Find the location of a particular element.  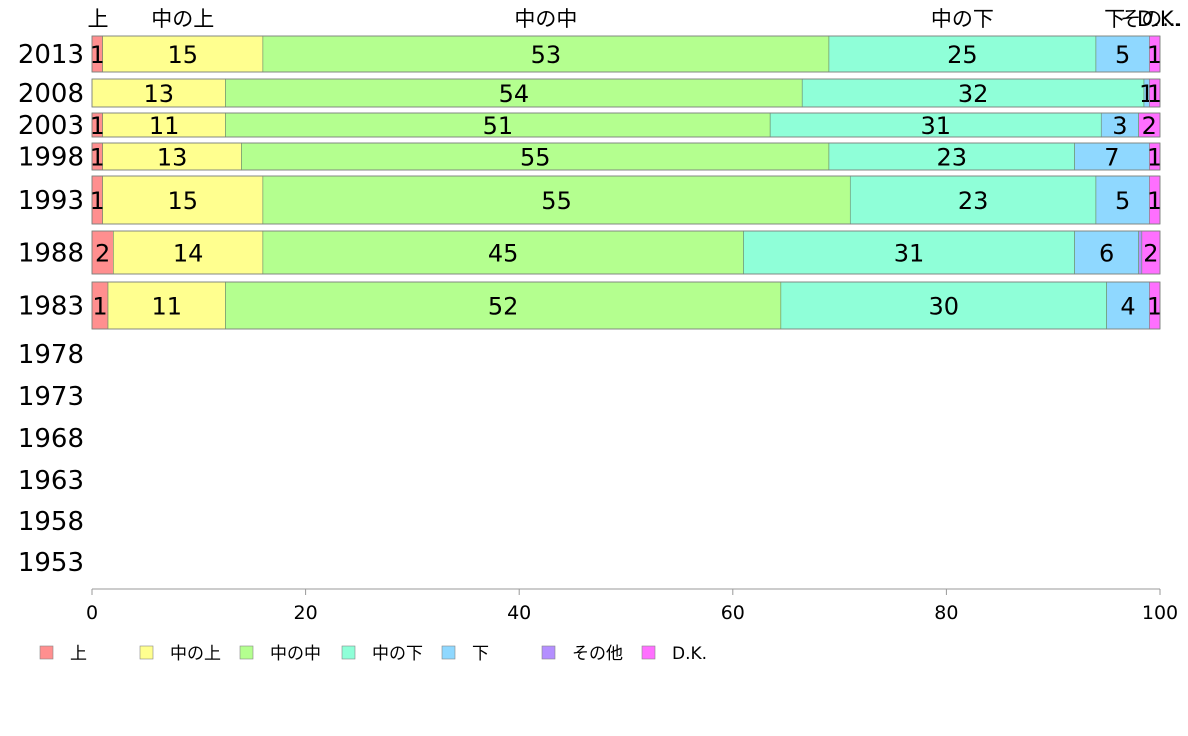

year-label: 1993 is located at coordinates (51, 201).